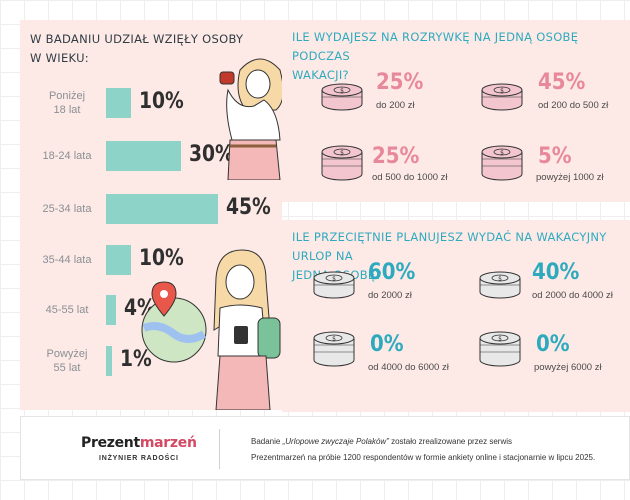  What do you see at coordinates (562, 82) in the screenshot?
I see `stat-value: 45%` at bounding box center [562, 82].